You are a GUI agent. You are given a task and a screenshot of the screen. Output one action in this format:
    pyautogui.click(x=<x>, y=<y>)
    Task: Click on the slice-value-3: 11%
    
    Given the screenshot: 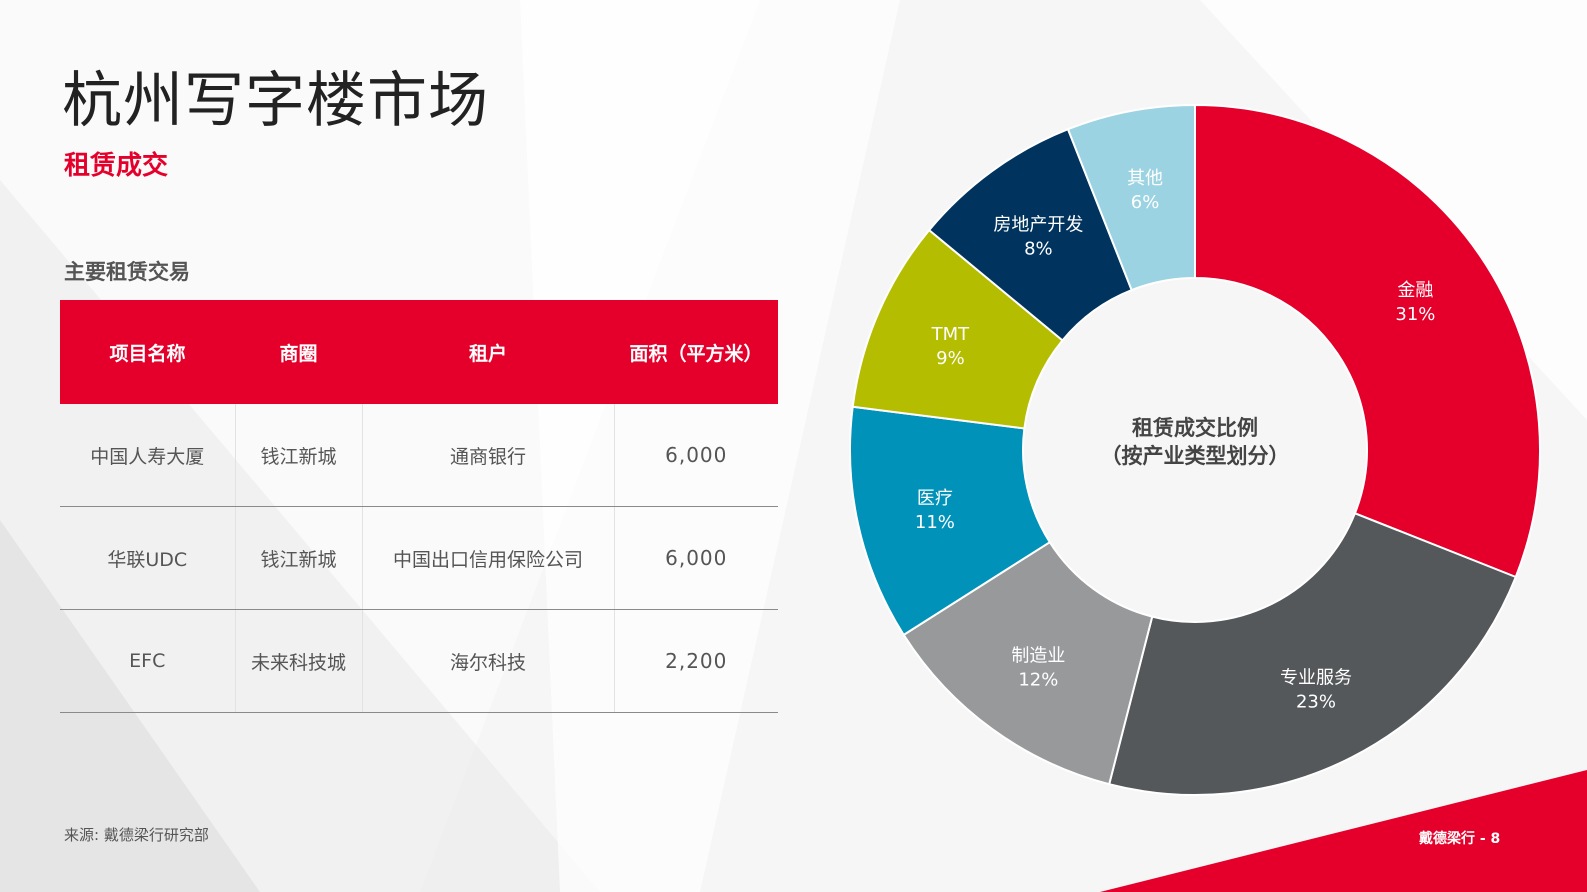 What is the action you would take?
    pyautogui.click(x=935, y=522)
    